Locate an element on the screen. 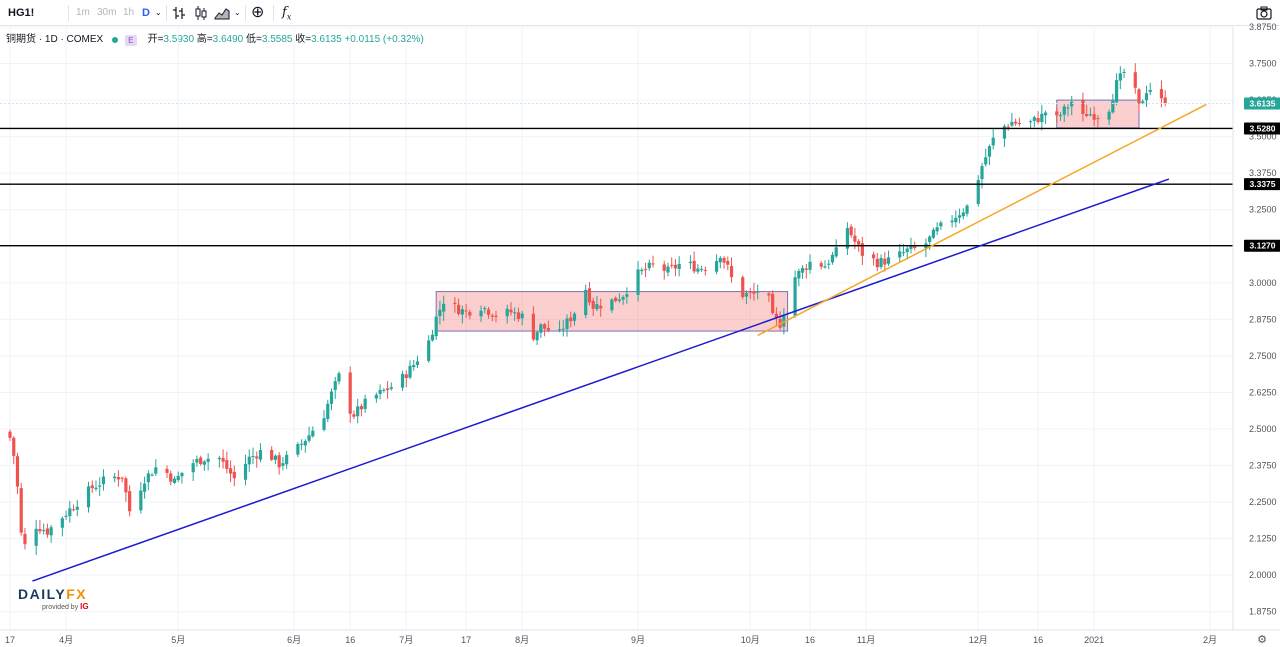  symbol-search-button: HG1! is located at coordinates (21, 13).